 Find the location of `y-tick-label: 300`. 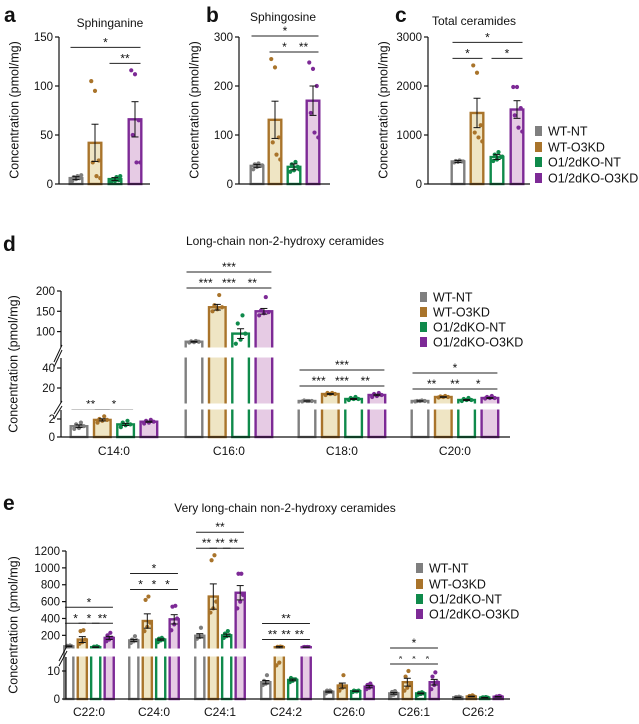

y-tick-label: 300 is located at coordinates (223, 38).